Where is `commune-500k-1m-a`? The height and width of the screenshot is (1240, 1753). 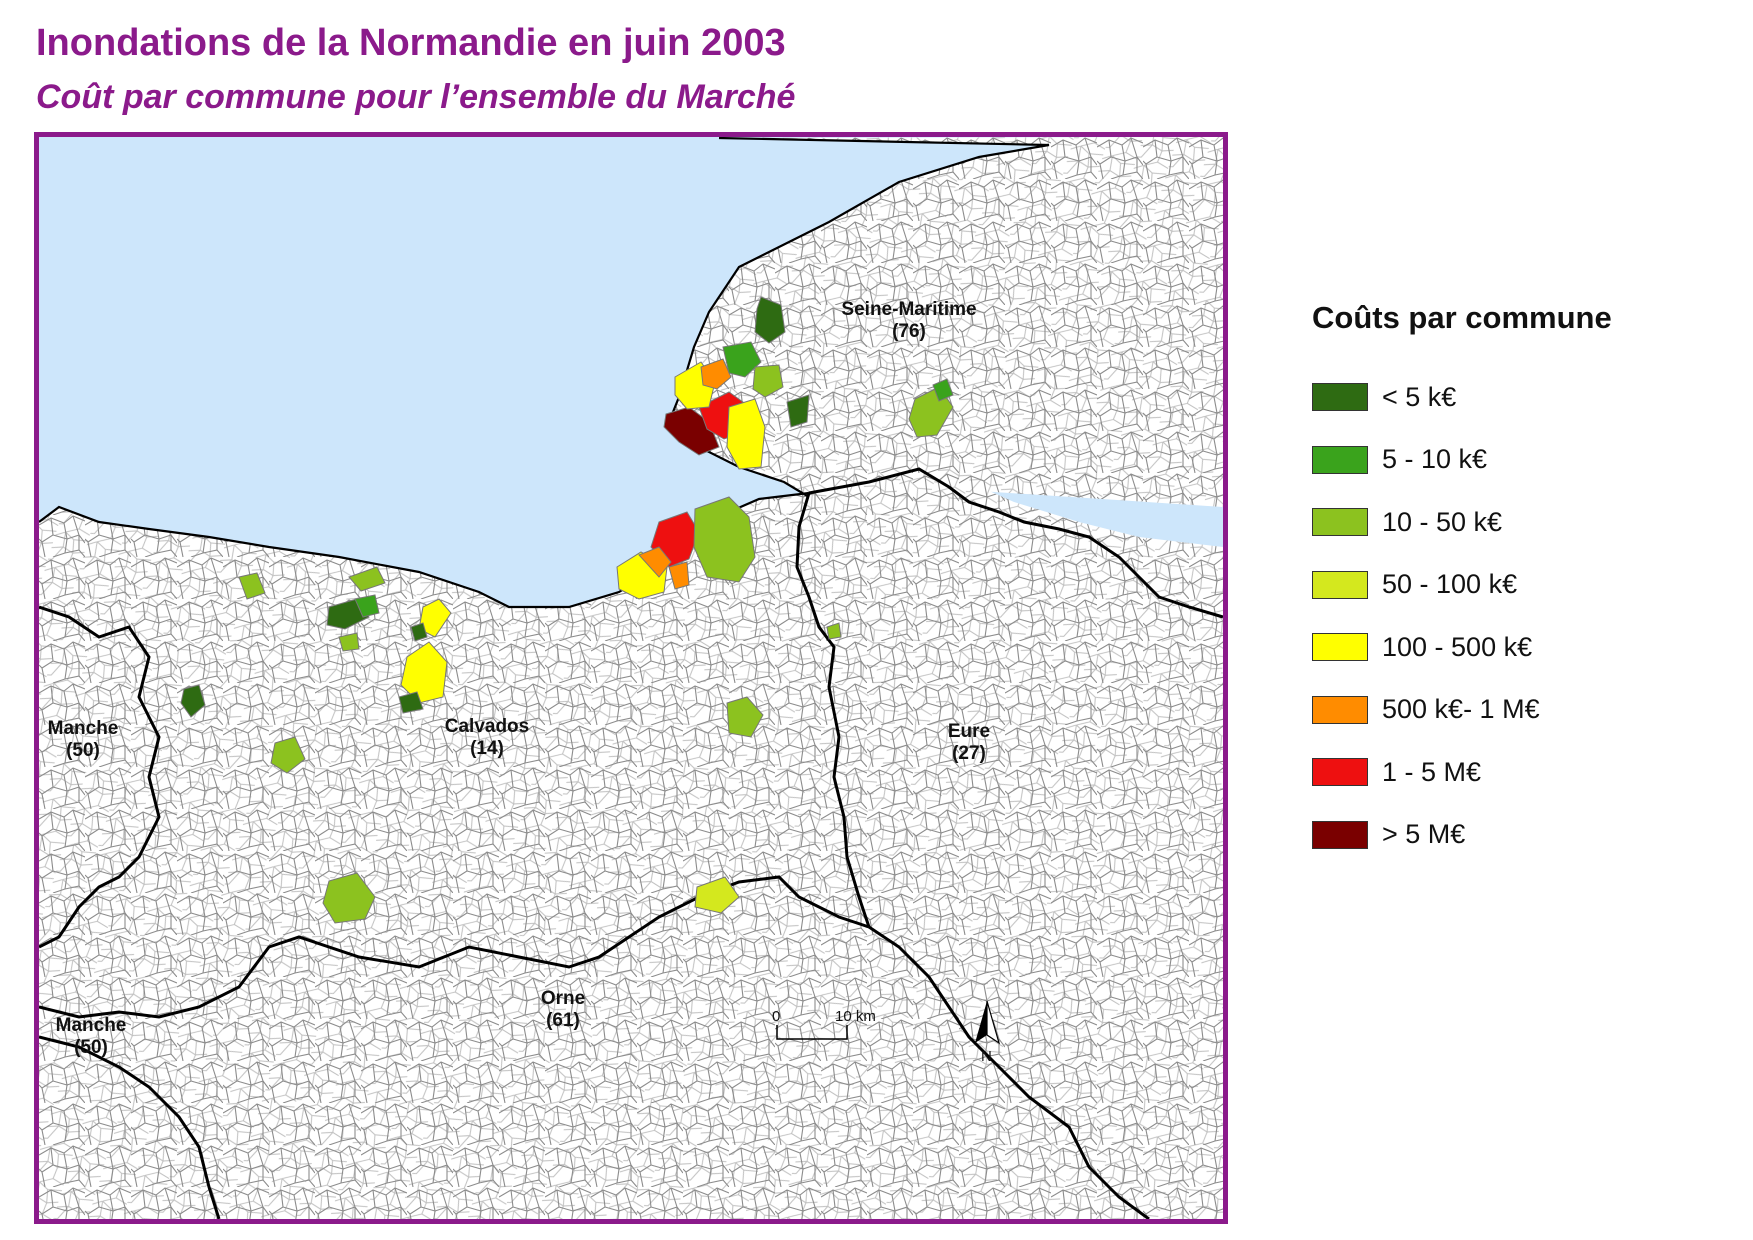 commune-500k-1m-a is located at coordinates (716, 374).